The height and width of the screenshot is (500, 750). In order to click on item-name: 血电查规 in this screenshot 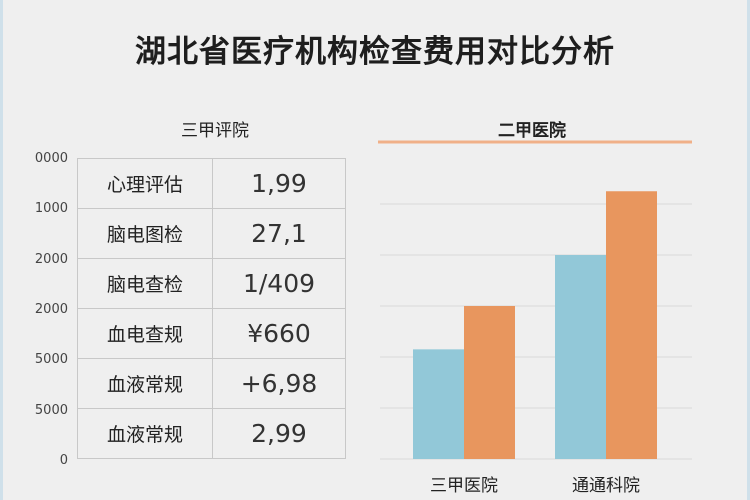, I will do `click(145, 333)`.